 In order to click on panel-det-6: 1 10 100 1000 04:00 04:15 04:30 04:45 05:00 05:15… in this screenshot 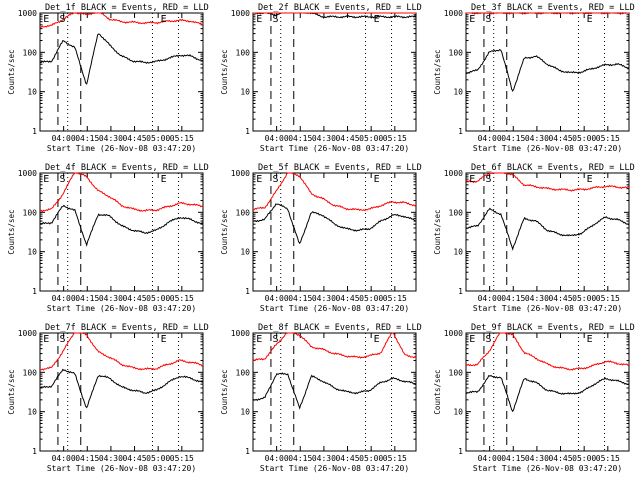, I will do `click(534, 238)`.